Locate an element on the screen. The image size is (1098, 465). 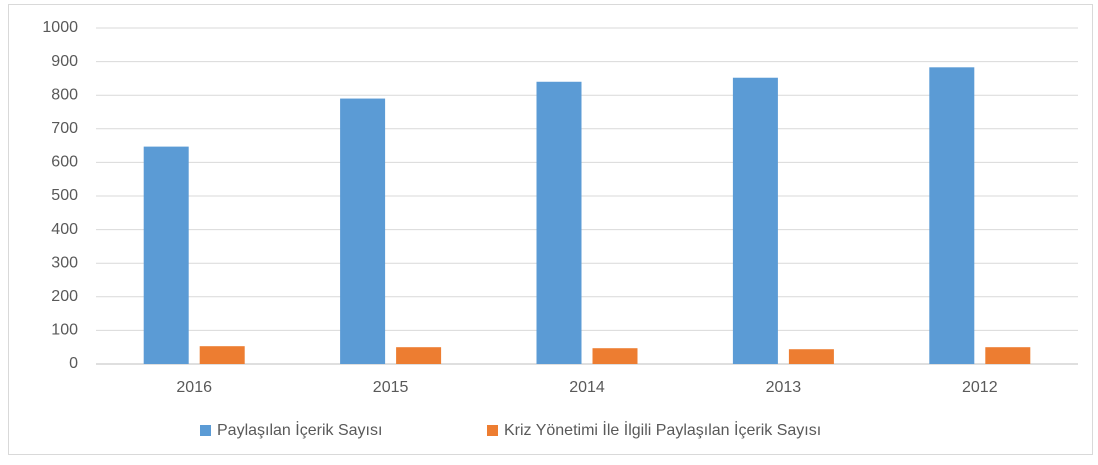
y-tick-label: 900 is located at coordinates (64, 61).